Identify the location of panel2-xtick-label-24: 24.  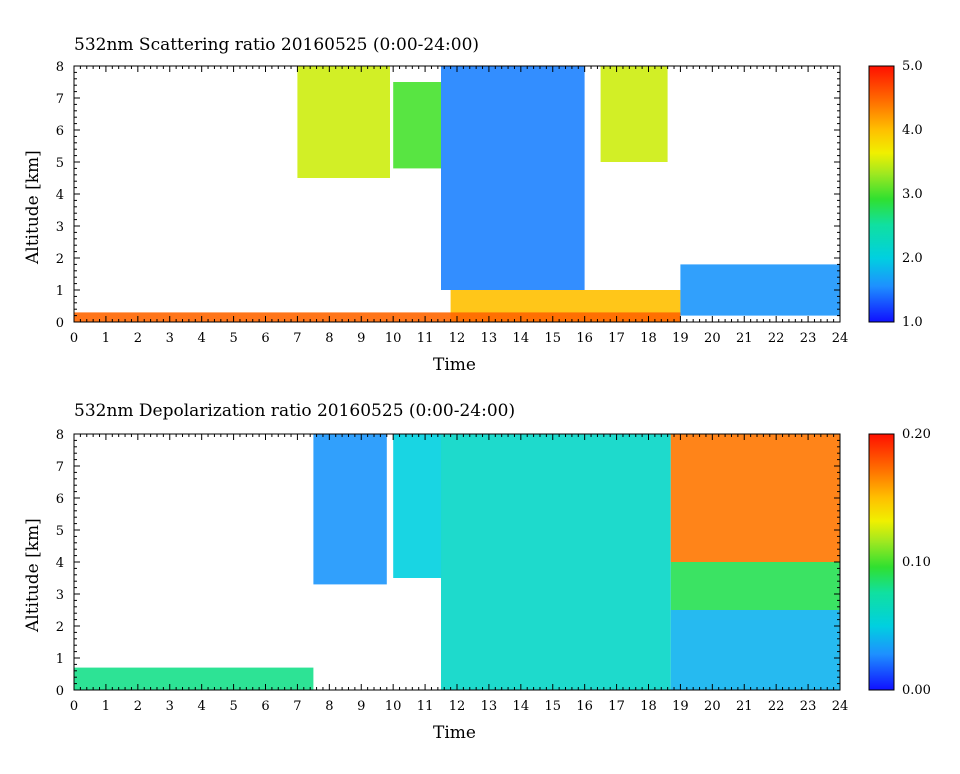
(840, 706).